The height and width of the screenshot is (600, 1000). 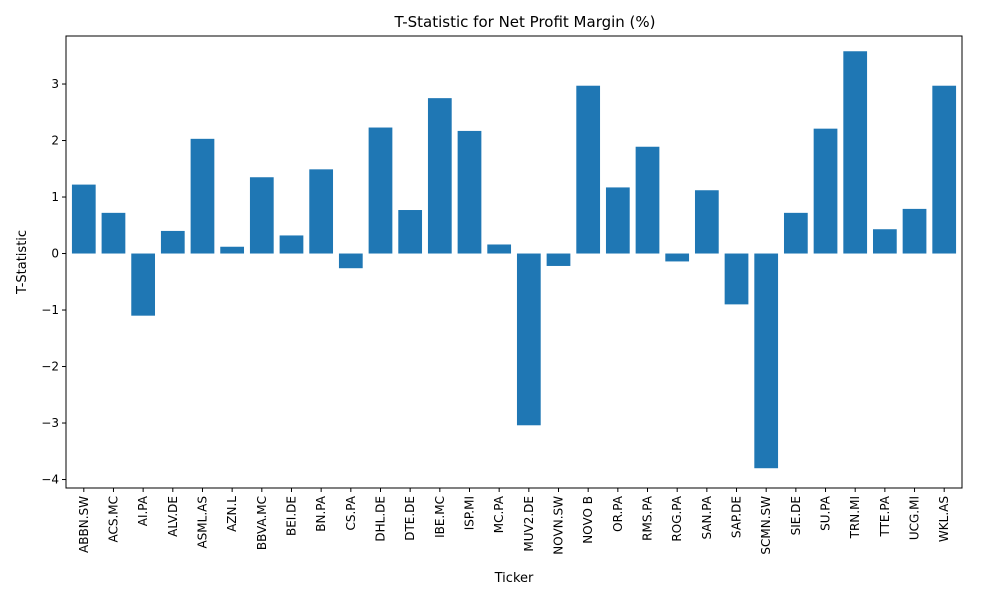 I want to click on x-tick-label: SCMN.SW, so click(x=766, y=525).